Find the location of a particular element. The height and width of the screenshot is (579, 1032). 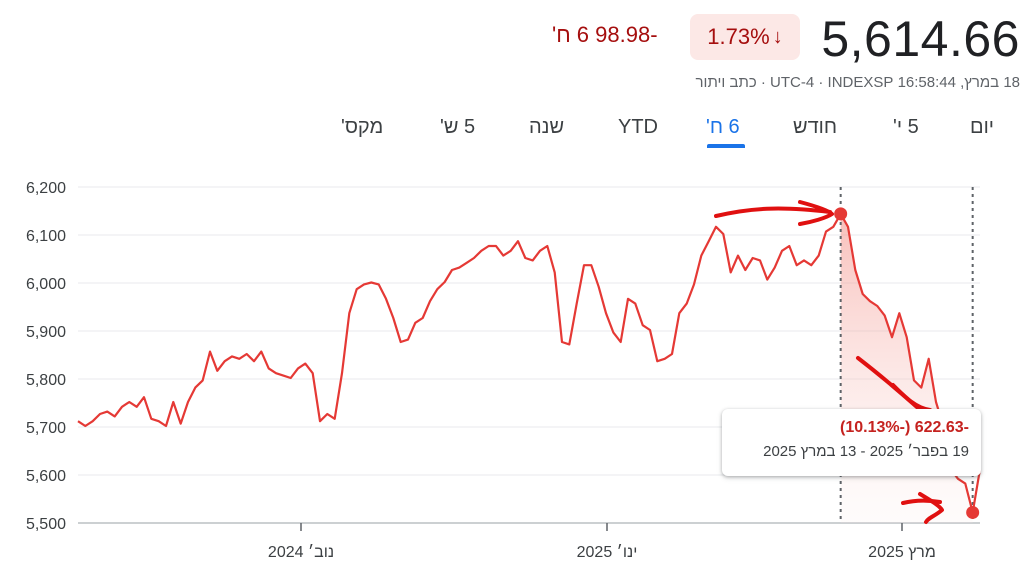

tab-month: חודש is located at coordinates (815, 127).